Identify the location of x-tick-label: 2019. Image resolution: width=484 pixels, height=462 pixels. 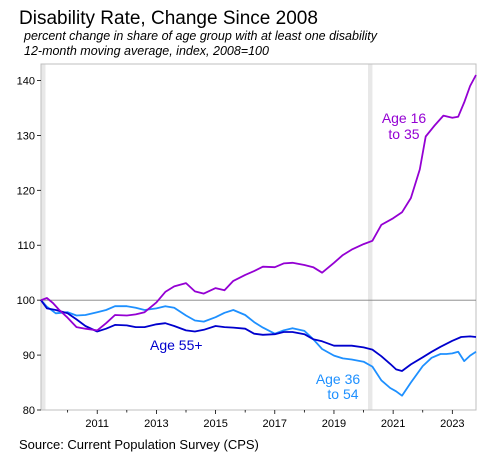
(334, 424).